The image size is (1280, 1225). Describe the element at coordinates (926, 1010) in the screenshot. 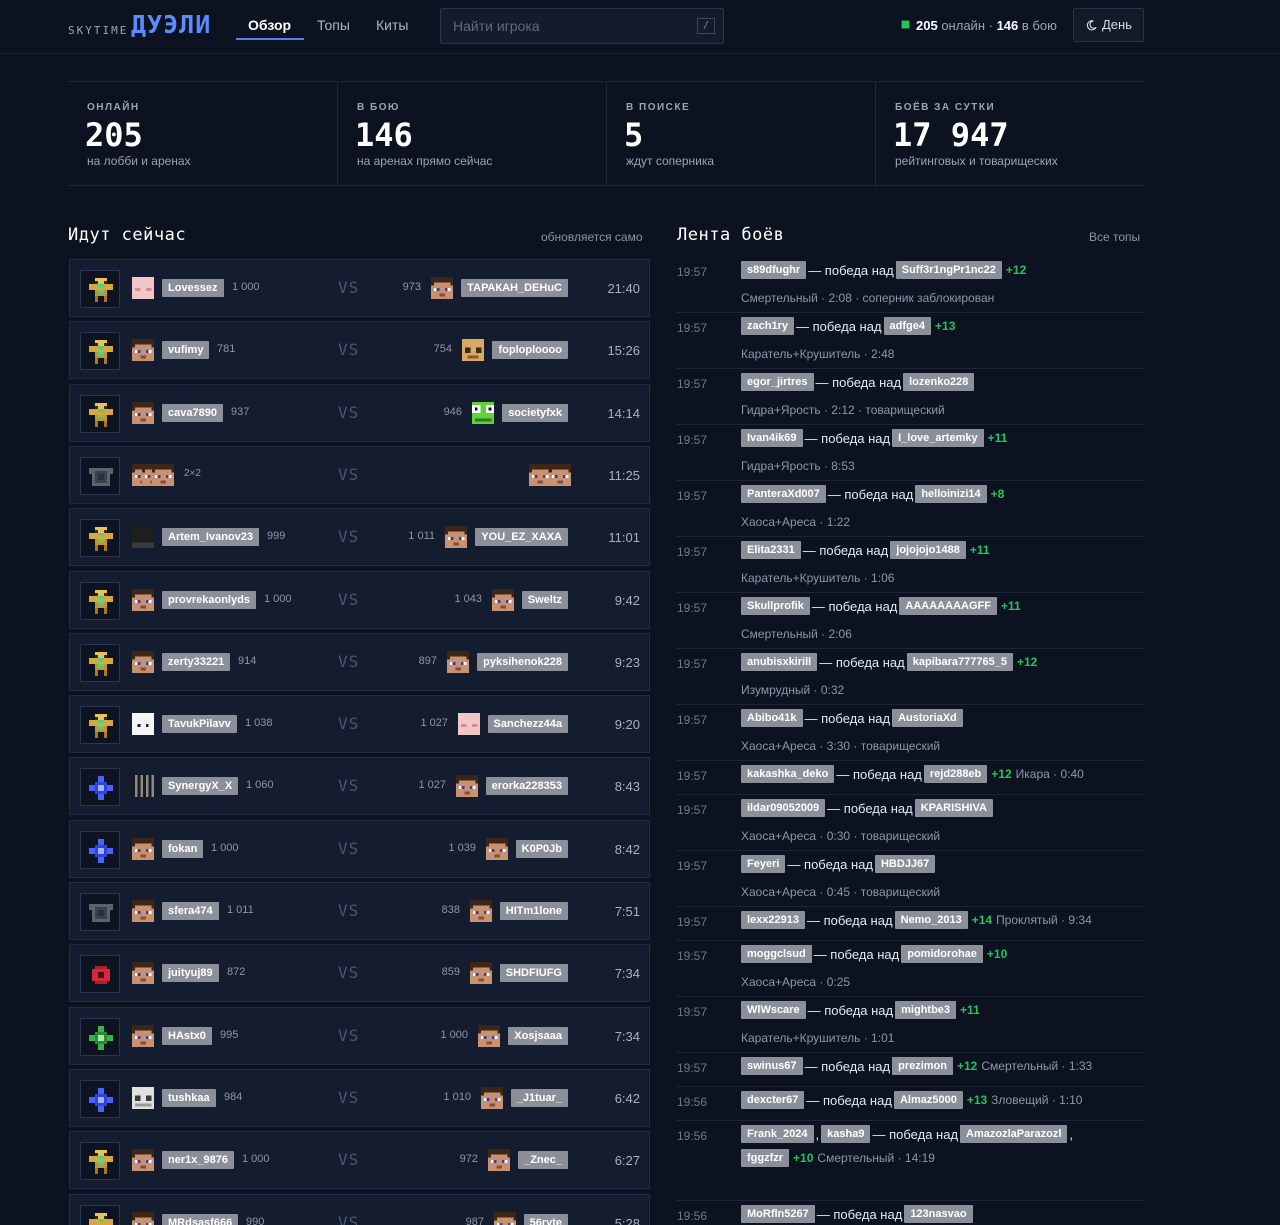

I see `player-name-tag: mightbe3` at that location.